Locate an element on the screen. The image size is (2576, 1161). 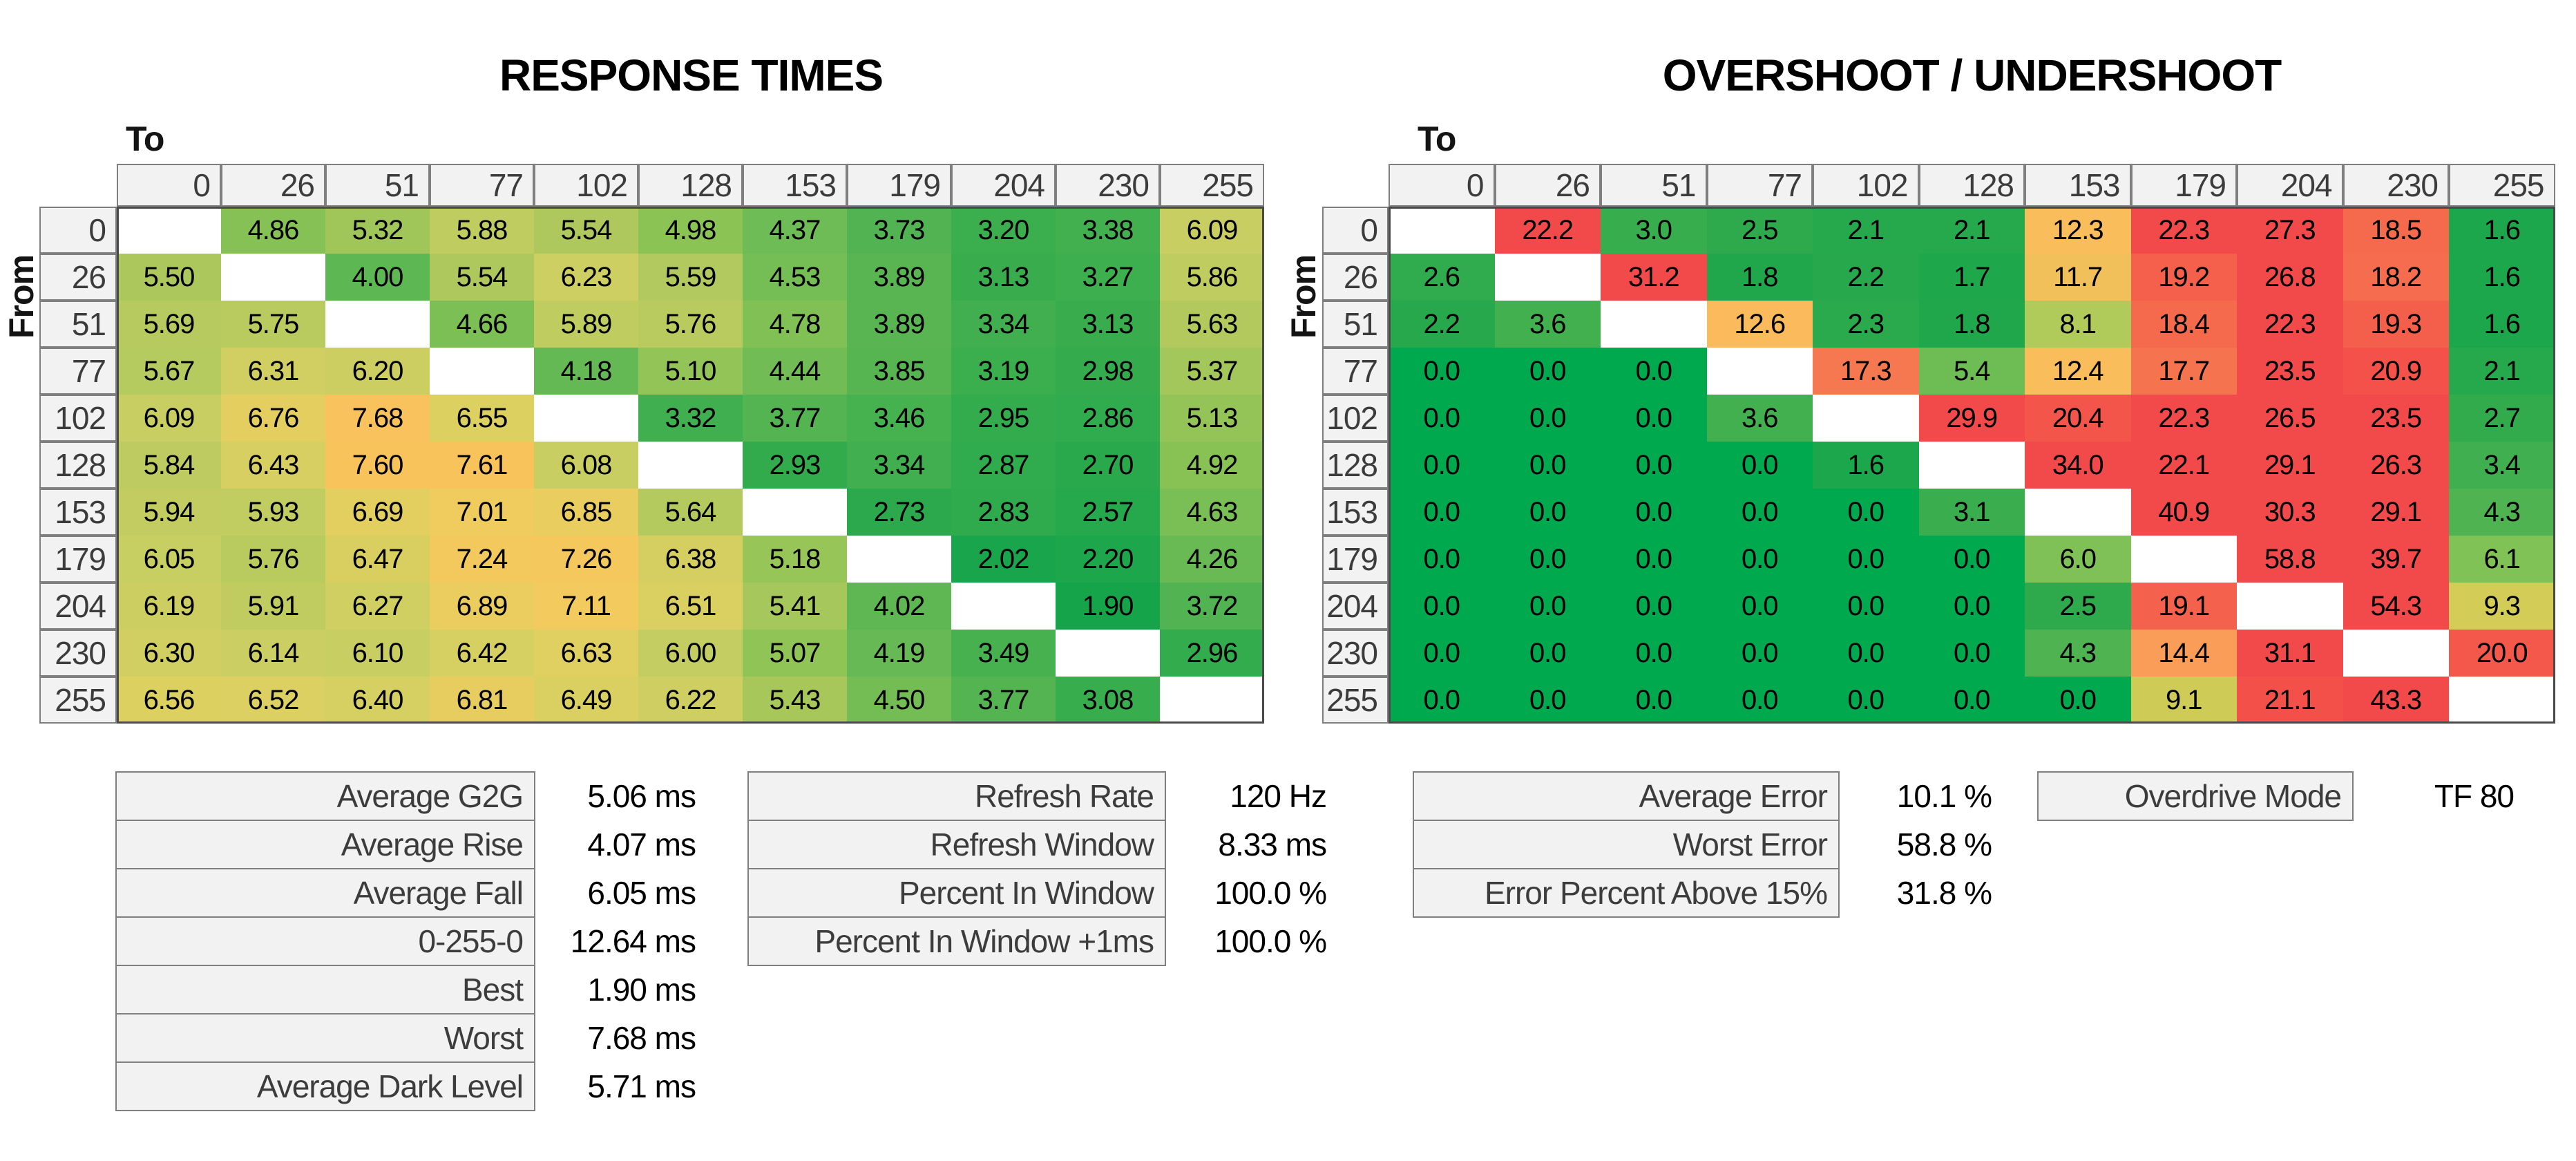
summary-label: Worst Error is located at coordinates (1627, 844).